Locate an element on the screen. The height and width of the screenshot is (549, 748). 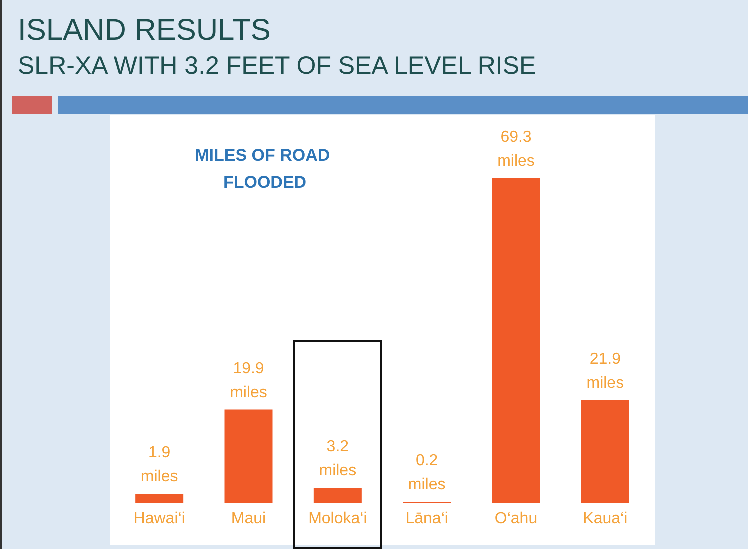
data-label: 69.3 miles is located at coordinates (516, 149).